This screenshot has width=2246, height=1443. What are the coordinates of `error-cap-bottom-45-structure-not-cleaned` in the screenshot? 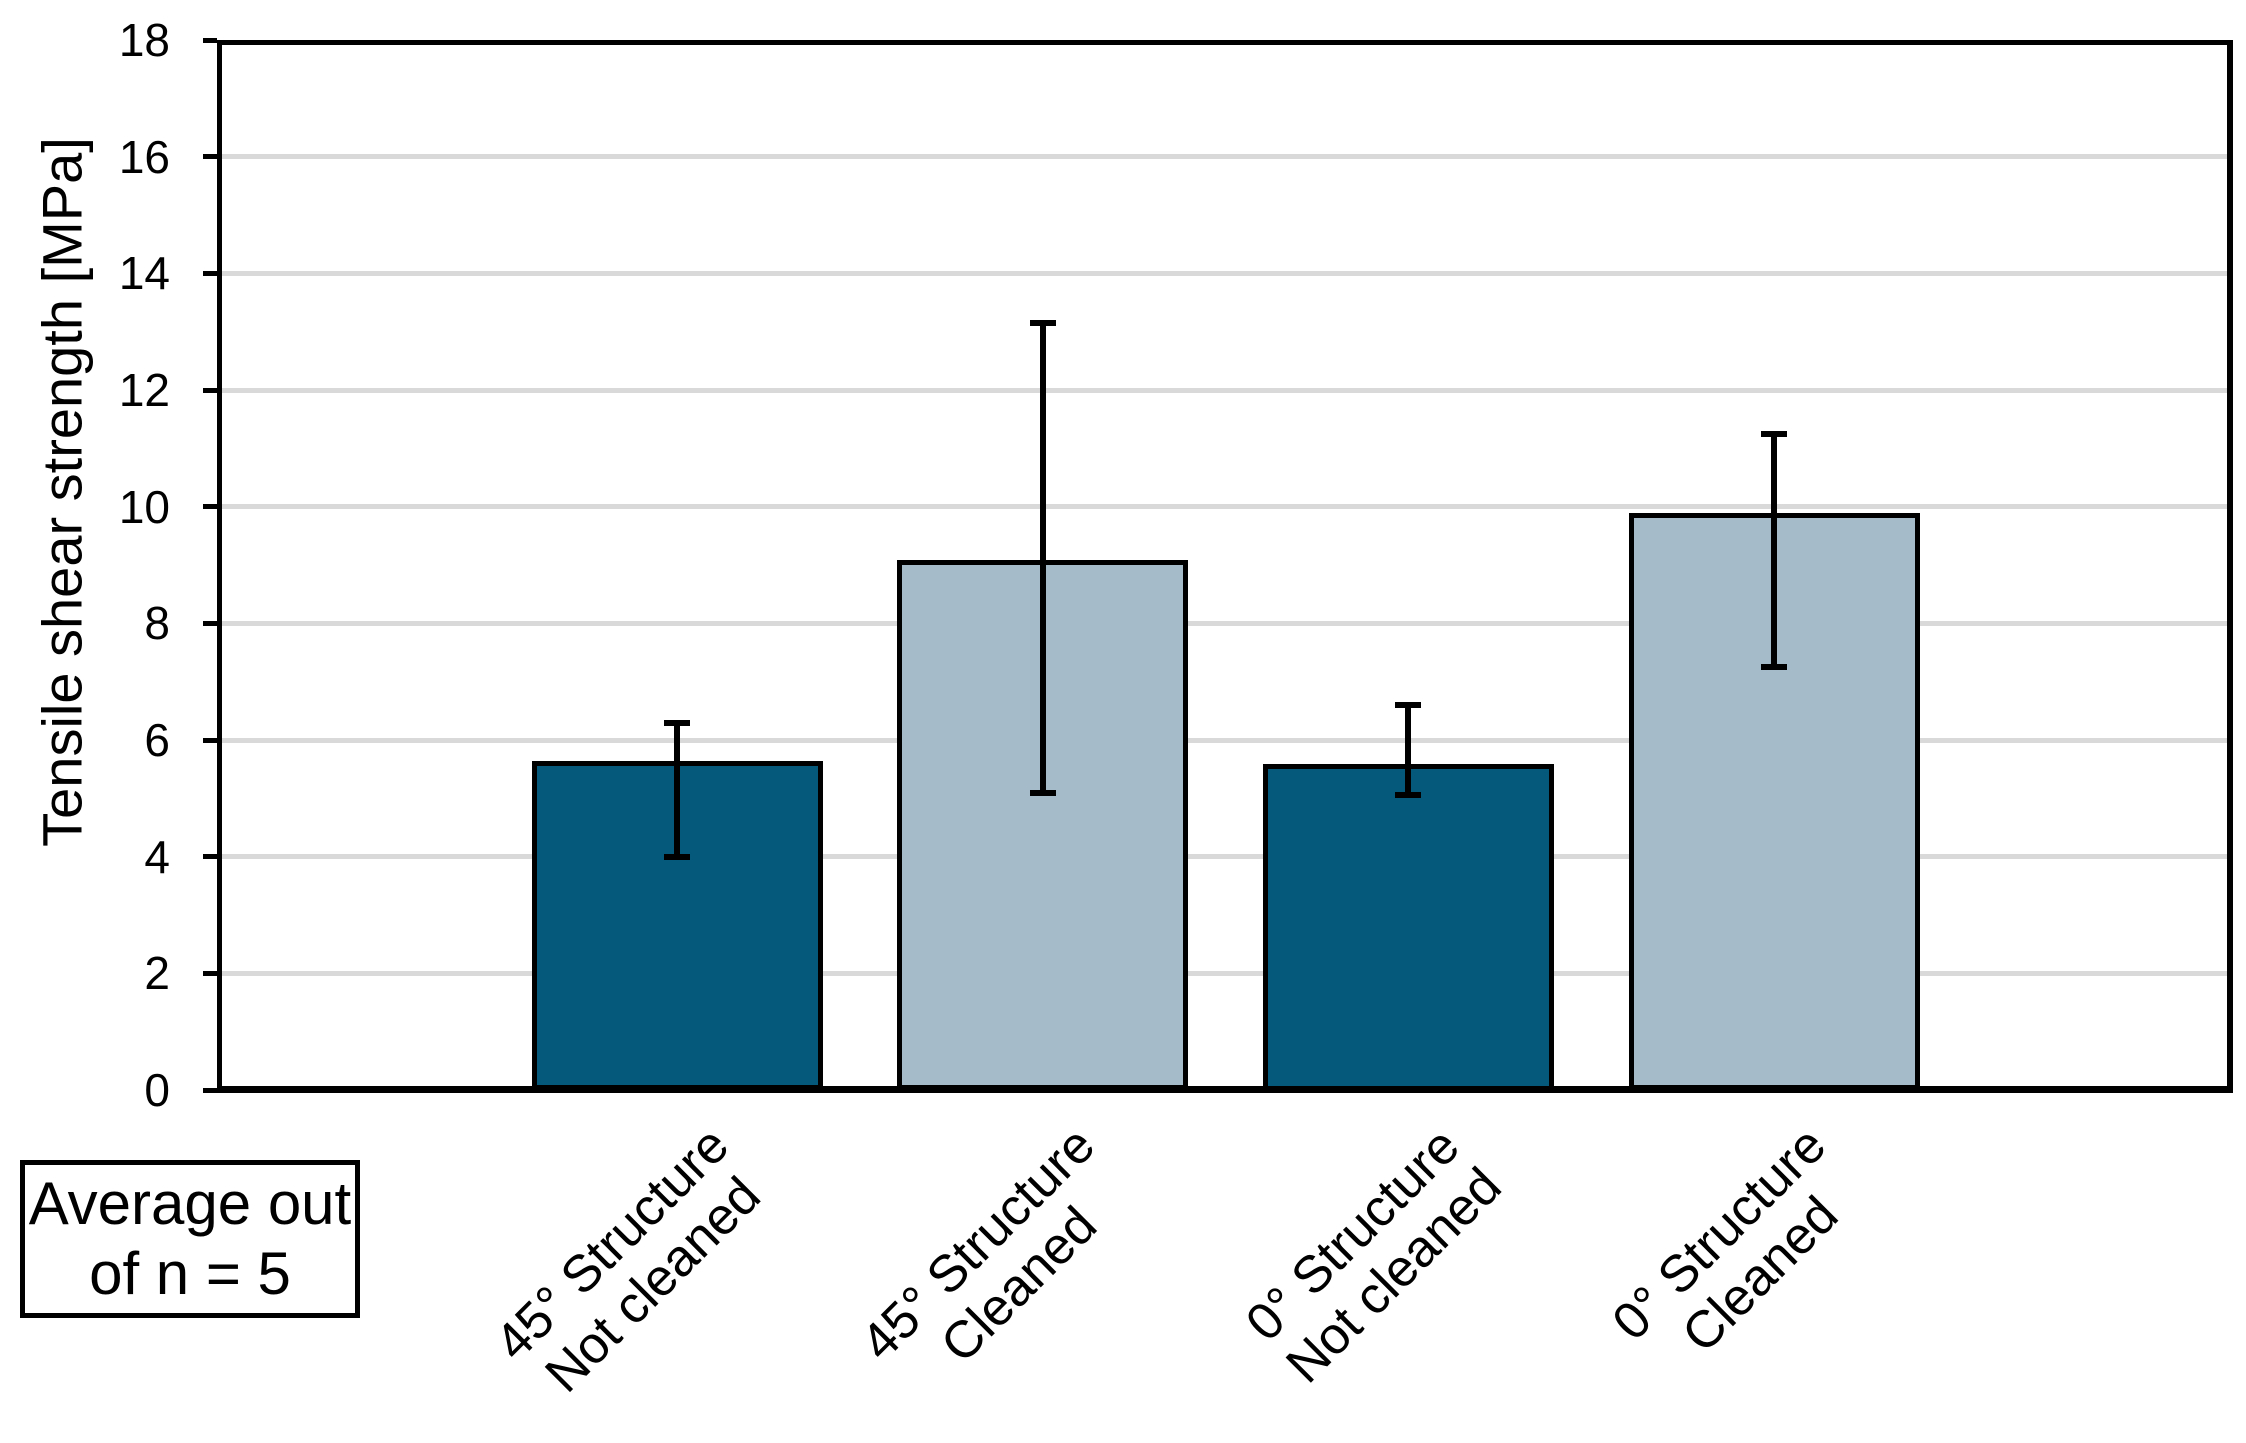 It's located at (677, 856).